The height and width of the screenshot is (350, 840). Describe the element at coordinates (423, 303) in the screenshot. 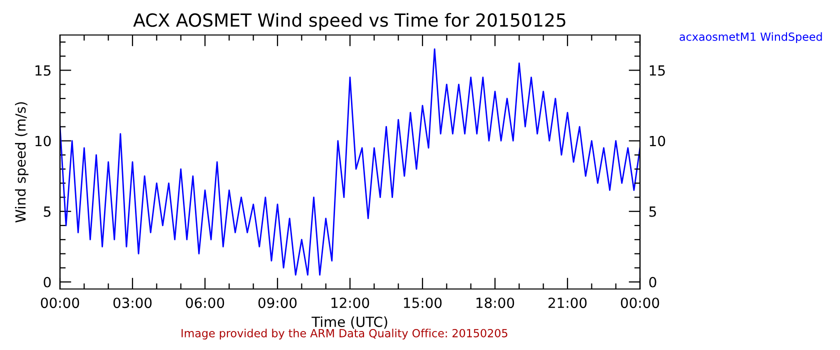

I see `x-tick-label: 15:00` at that location.